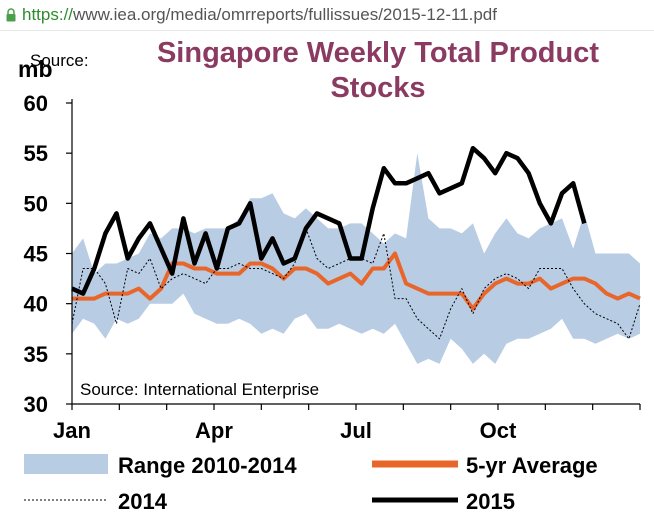 The width and height of the screenshot is (654, 531). I want to click on y-tick-label: 60, so click(36, 103).